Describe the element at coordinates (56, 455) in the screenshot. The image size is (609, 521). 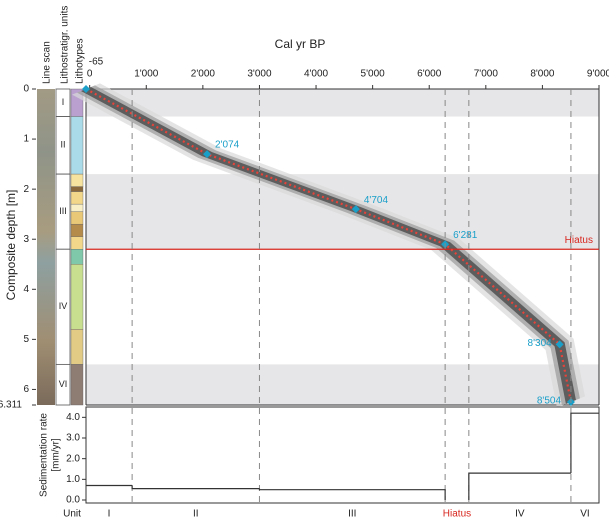
I see `y-axis-title: [mm/yr]` at that location.